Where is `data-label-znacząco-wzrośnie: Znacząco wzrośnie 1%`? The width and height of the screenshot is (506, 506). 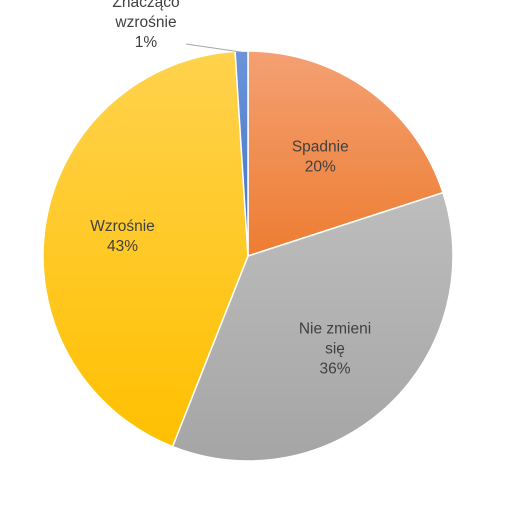 data-label-znacząco-wzrośnie: Znacząco wzrośnie 1% is located at coordinates (145, 25).